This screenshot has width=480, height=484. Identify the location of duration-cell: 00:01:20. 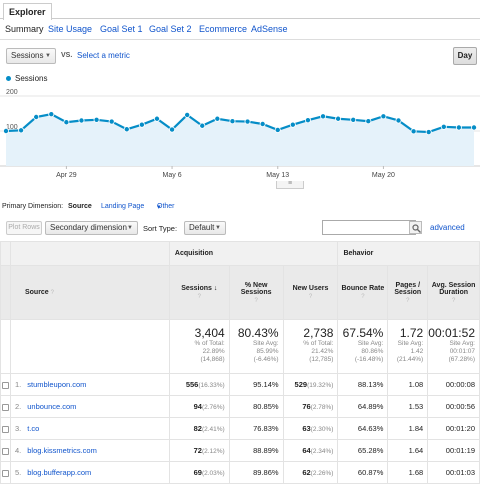
(453, 428).